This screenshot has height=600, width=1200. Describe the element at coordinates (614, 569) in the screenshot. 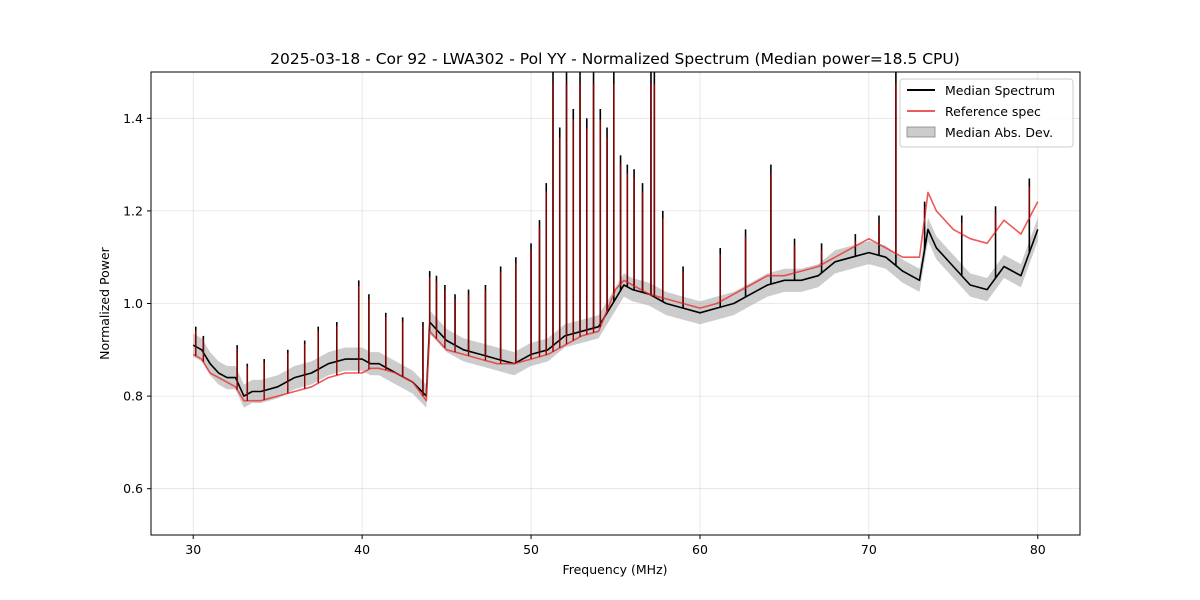

I see `x-axis-label: Frequency (MHz)` at that location.